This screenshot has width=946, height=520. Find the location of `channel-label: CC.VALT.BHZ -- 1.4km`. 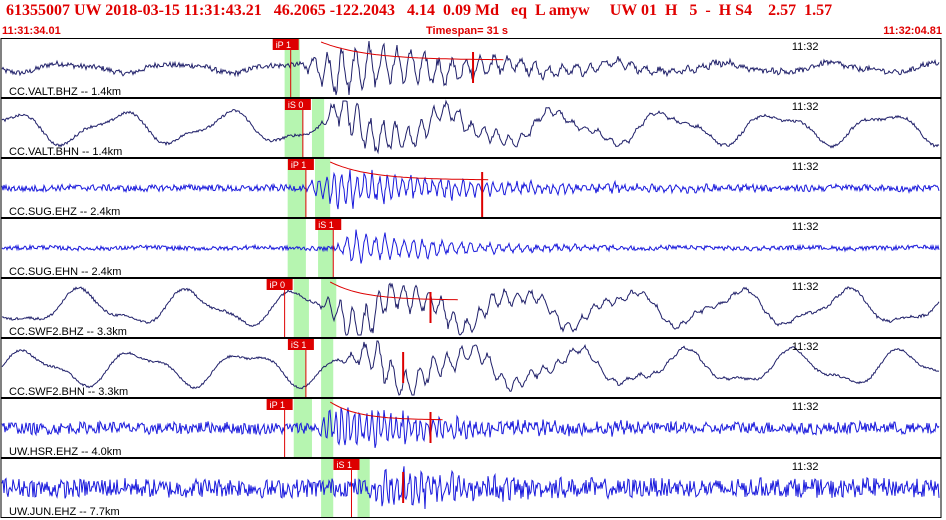

channel-label: CC.VALT.BHZ -- 1.4km is located at coordinates (65, 92).